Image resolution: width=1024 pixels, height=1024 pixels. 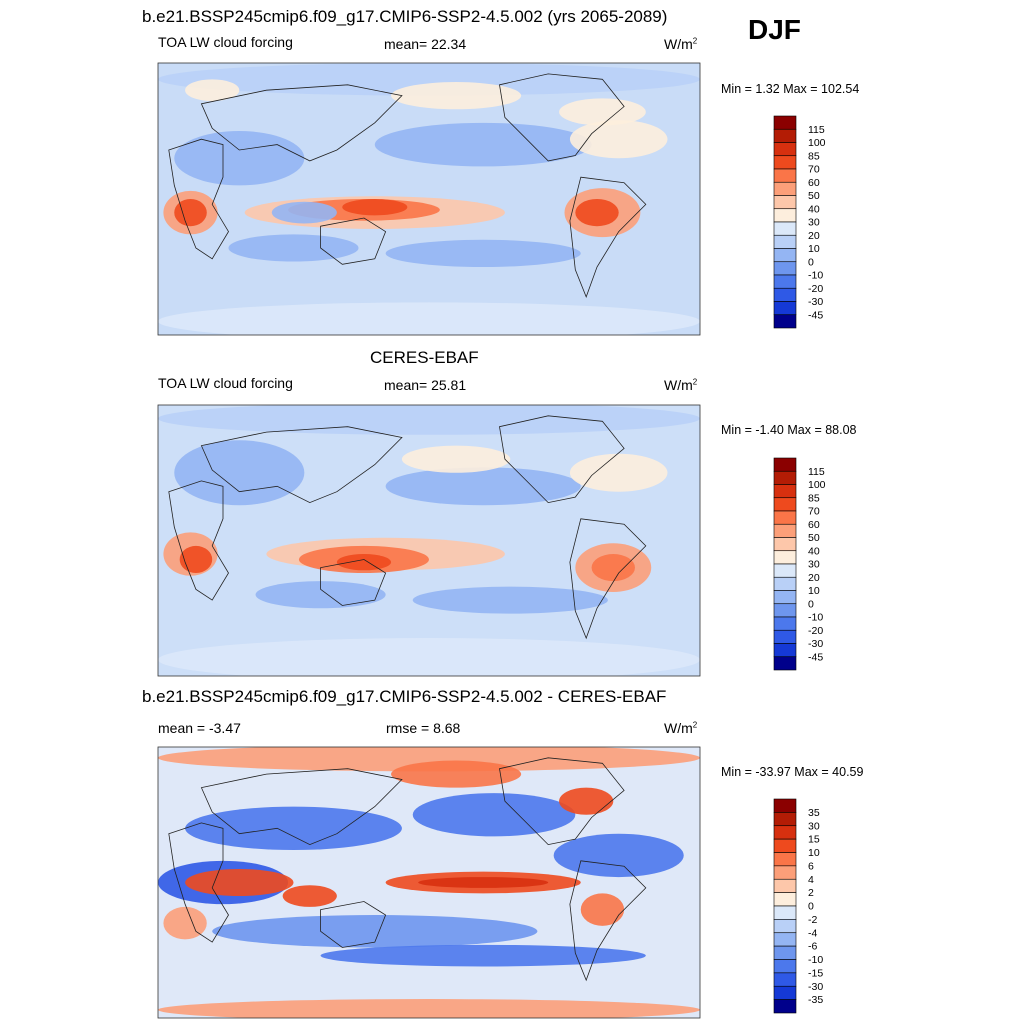 I want to click on colorbar-tick-label: 15, so click(x=814, y=840).